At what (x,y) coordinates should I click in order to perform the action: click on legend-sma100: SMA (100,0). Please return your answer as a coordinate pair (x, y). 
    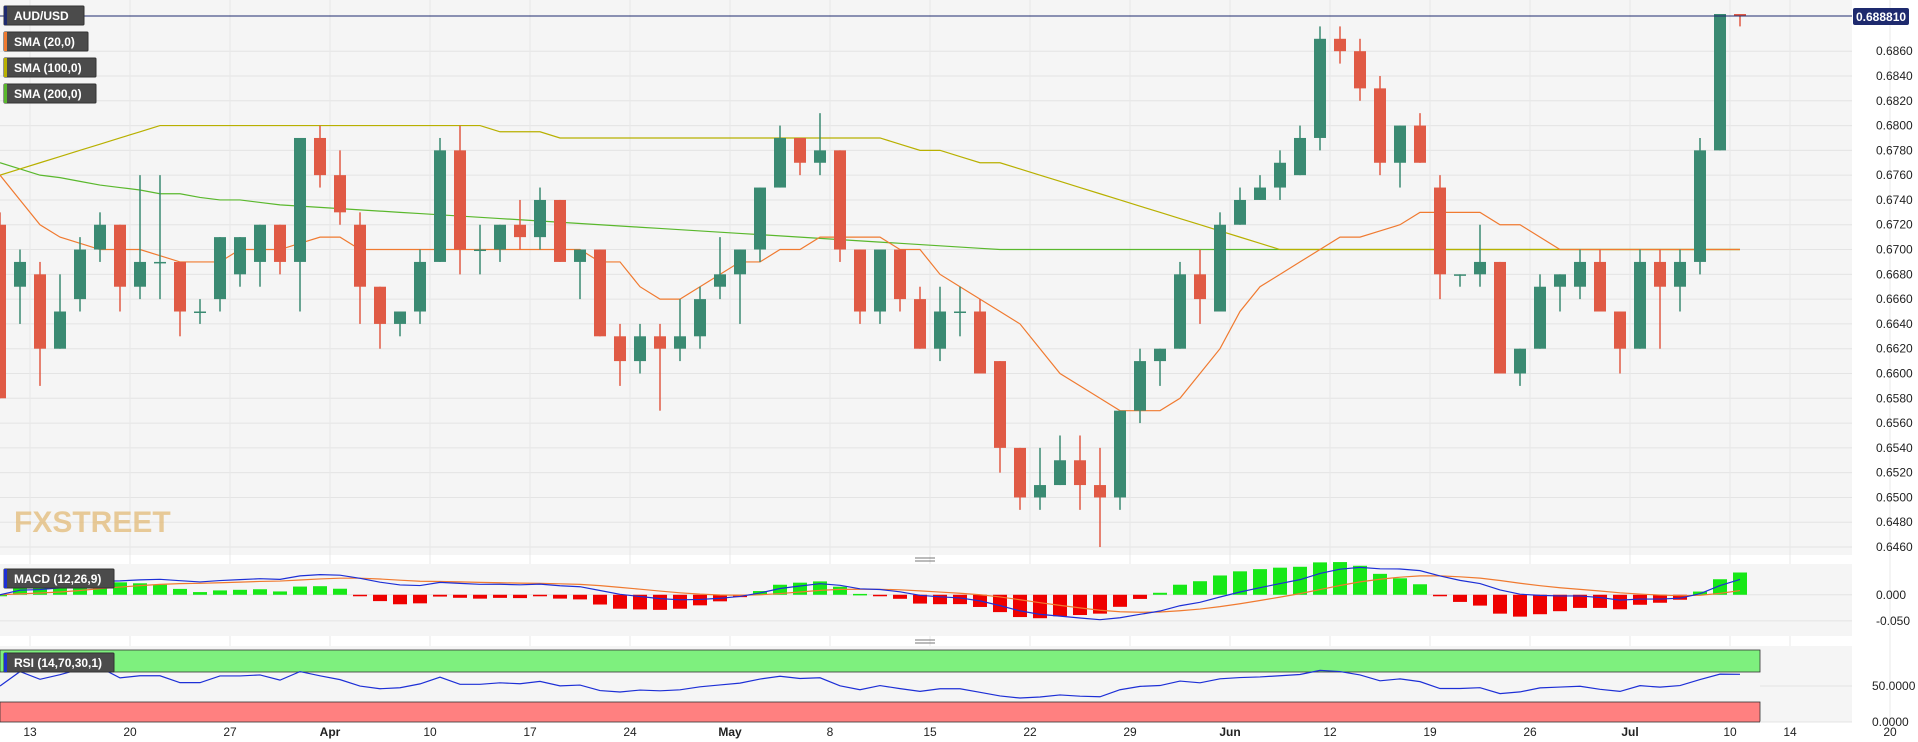
    Looking at the image, I should click on (50, 67).